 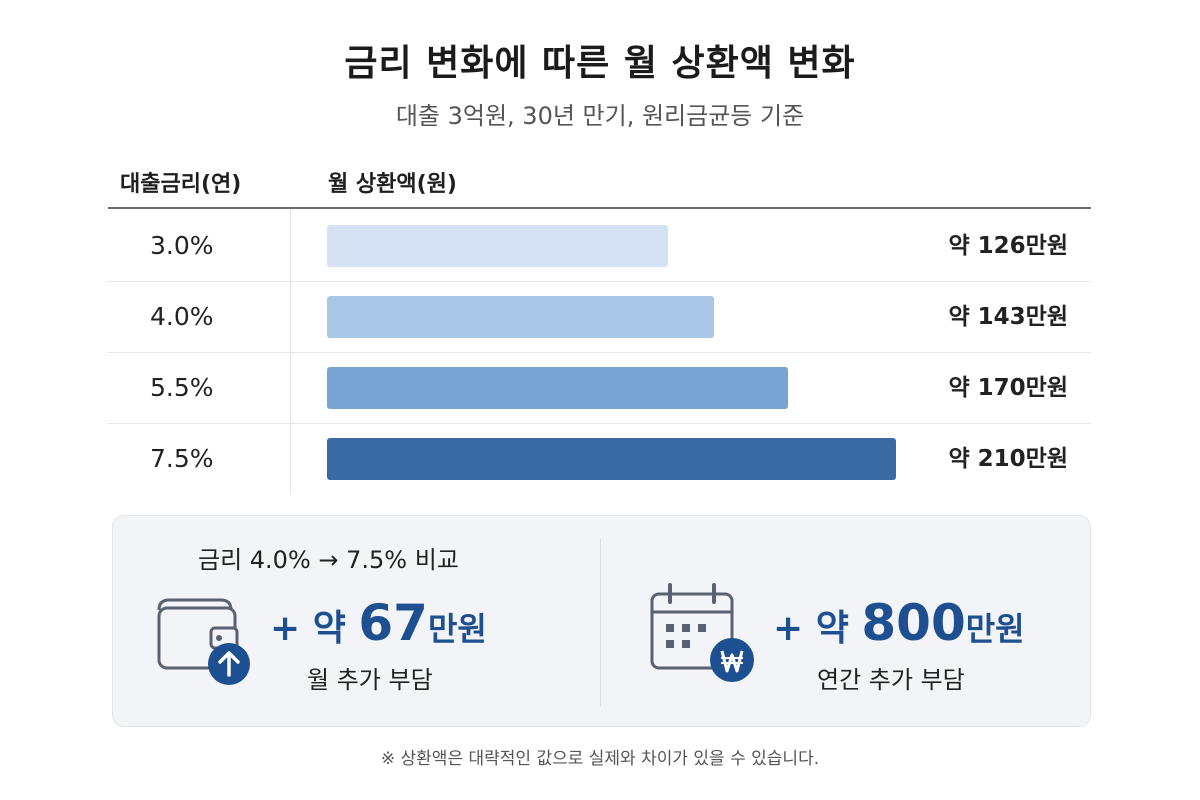 What do you see at coordinates (290, 351) in the screenshot?
I see `column-divider` at bounding box center [290, 351].